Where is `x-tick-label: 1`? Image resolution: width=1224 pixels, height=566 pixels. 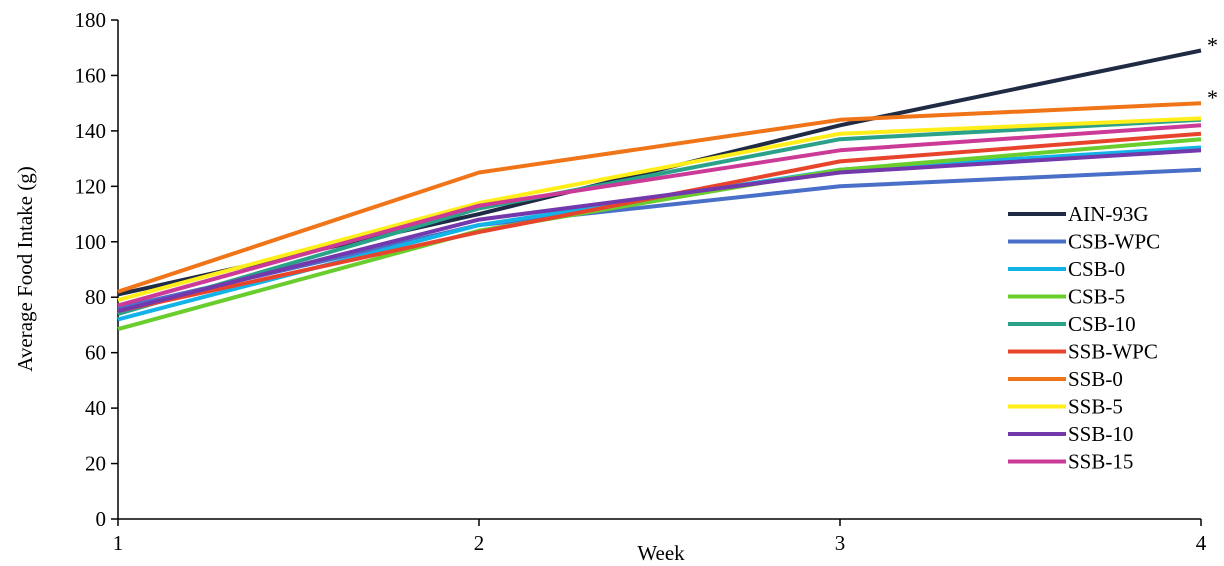 x-tick-label: 1 is located at coordinates (118, 543).